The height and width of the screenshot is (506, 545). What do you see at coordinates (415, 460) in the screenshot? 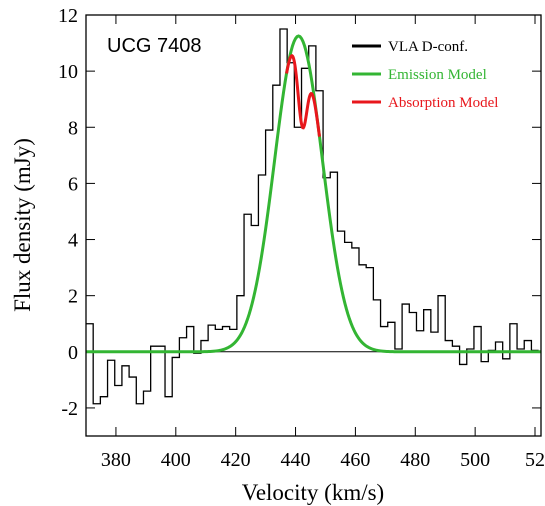
I see `x-tick-label: 480` at bounding box center [415, 460].